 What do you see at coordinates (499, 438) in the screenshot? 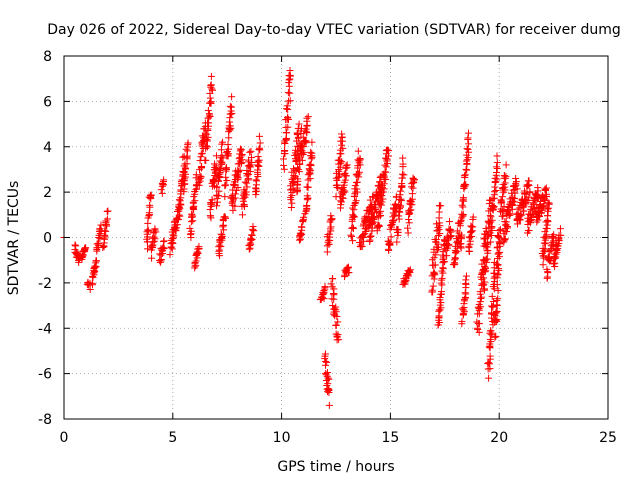
I see `x-tick-label: 20` at bounding box center [499, 438].